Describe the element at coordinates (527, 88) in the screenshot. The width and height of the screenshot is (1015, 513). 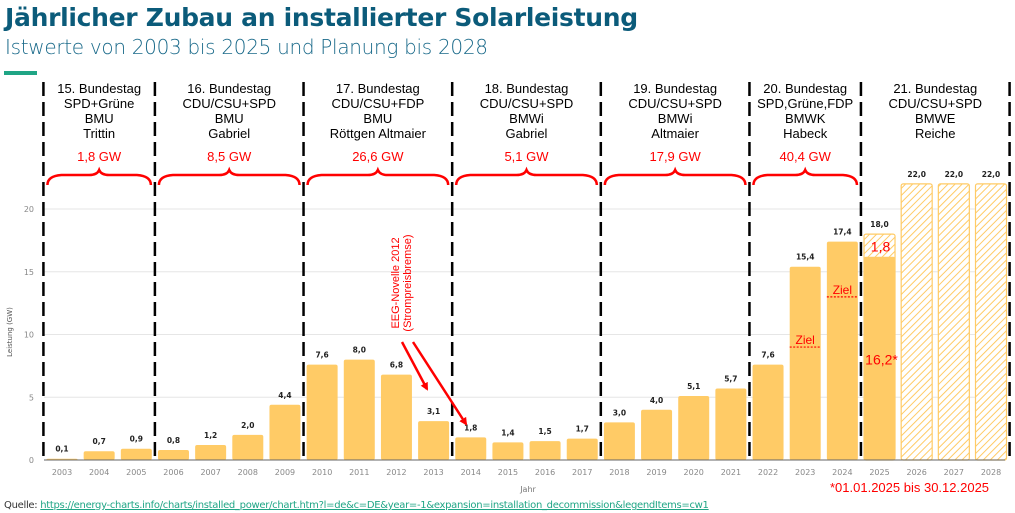
I see `legislature-label: 18. Bundestag` at that location.